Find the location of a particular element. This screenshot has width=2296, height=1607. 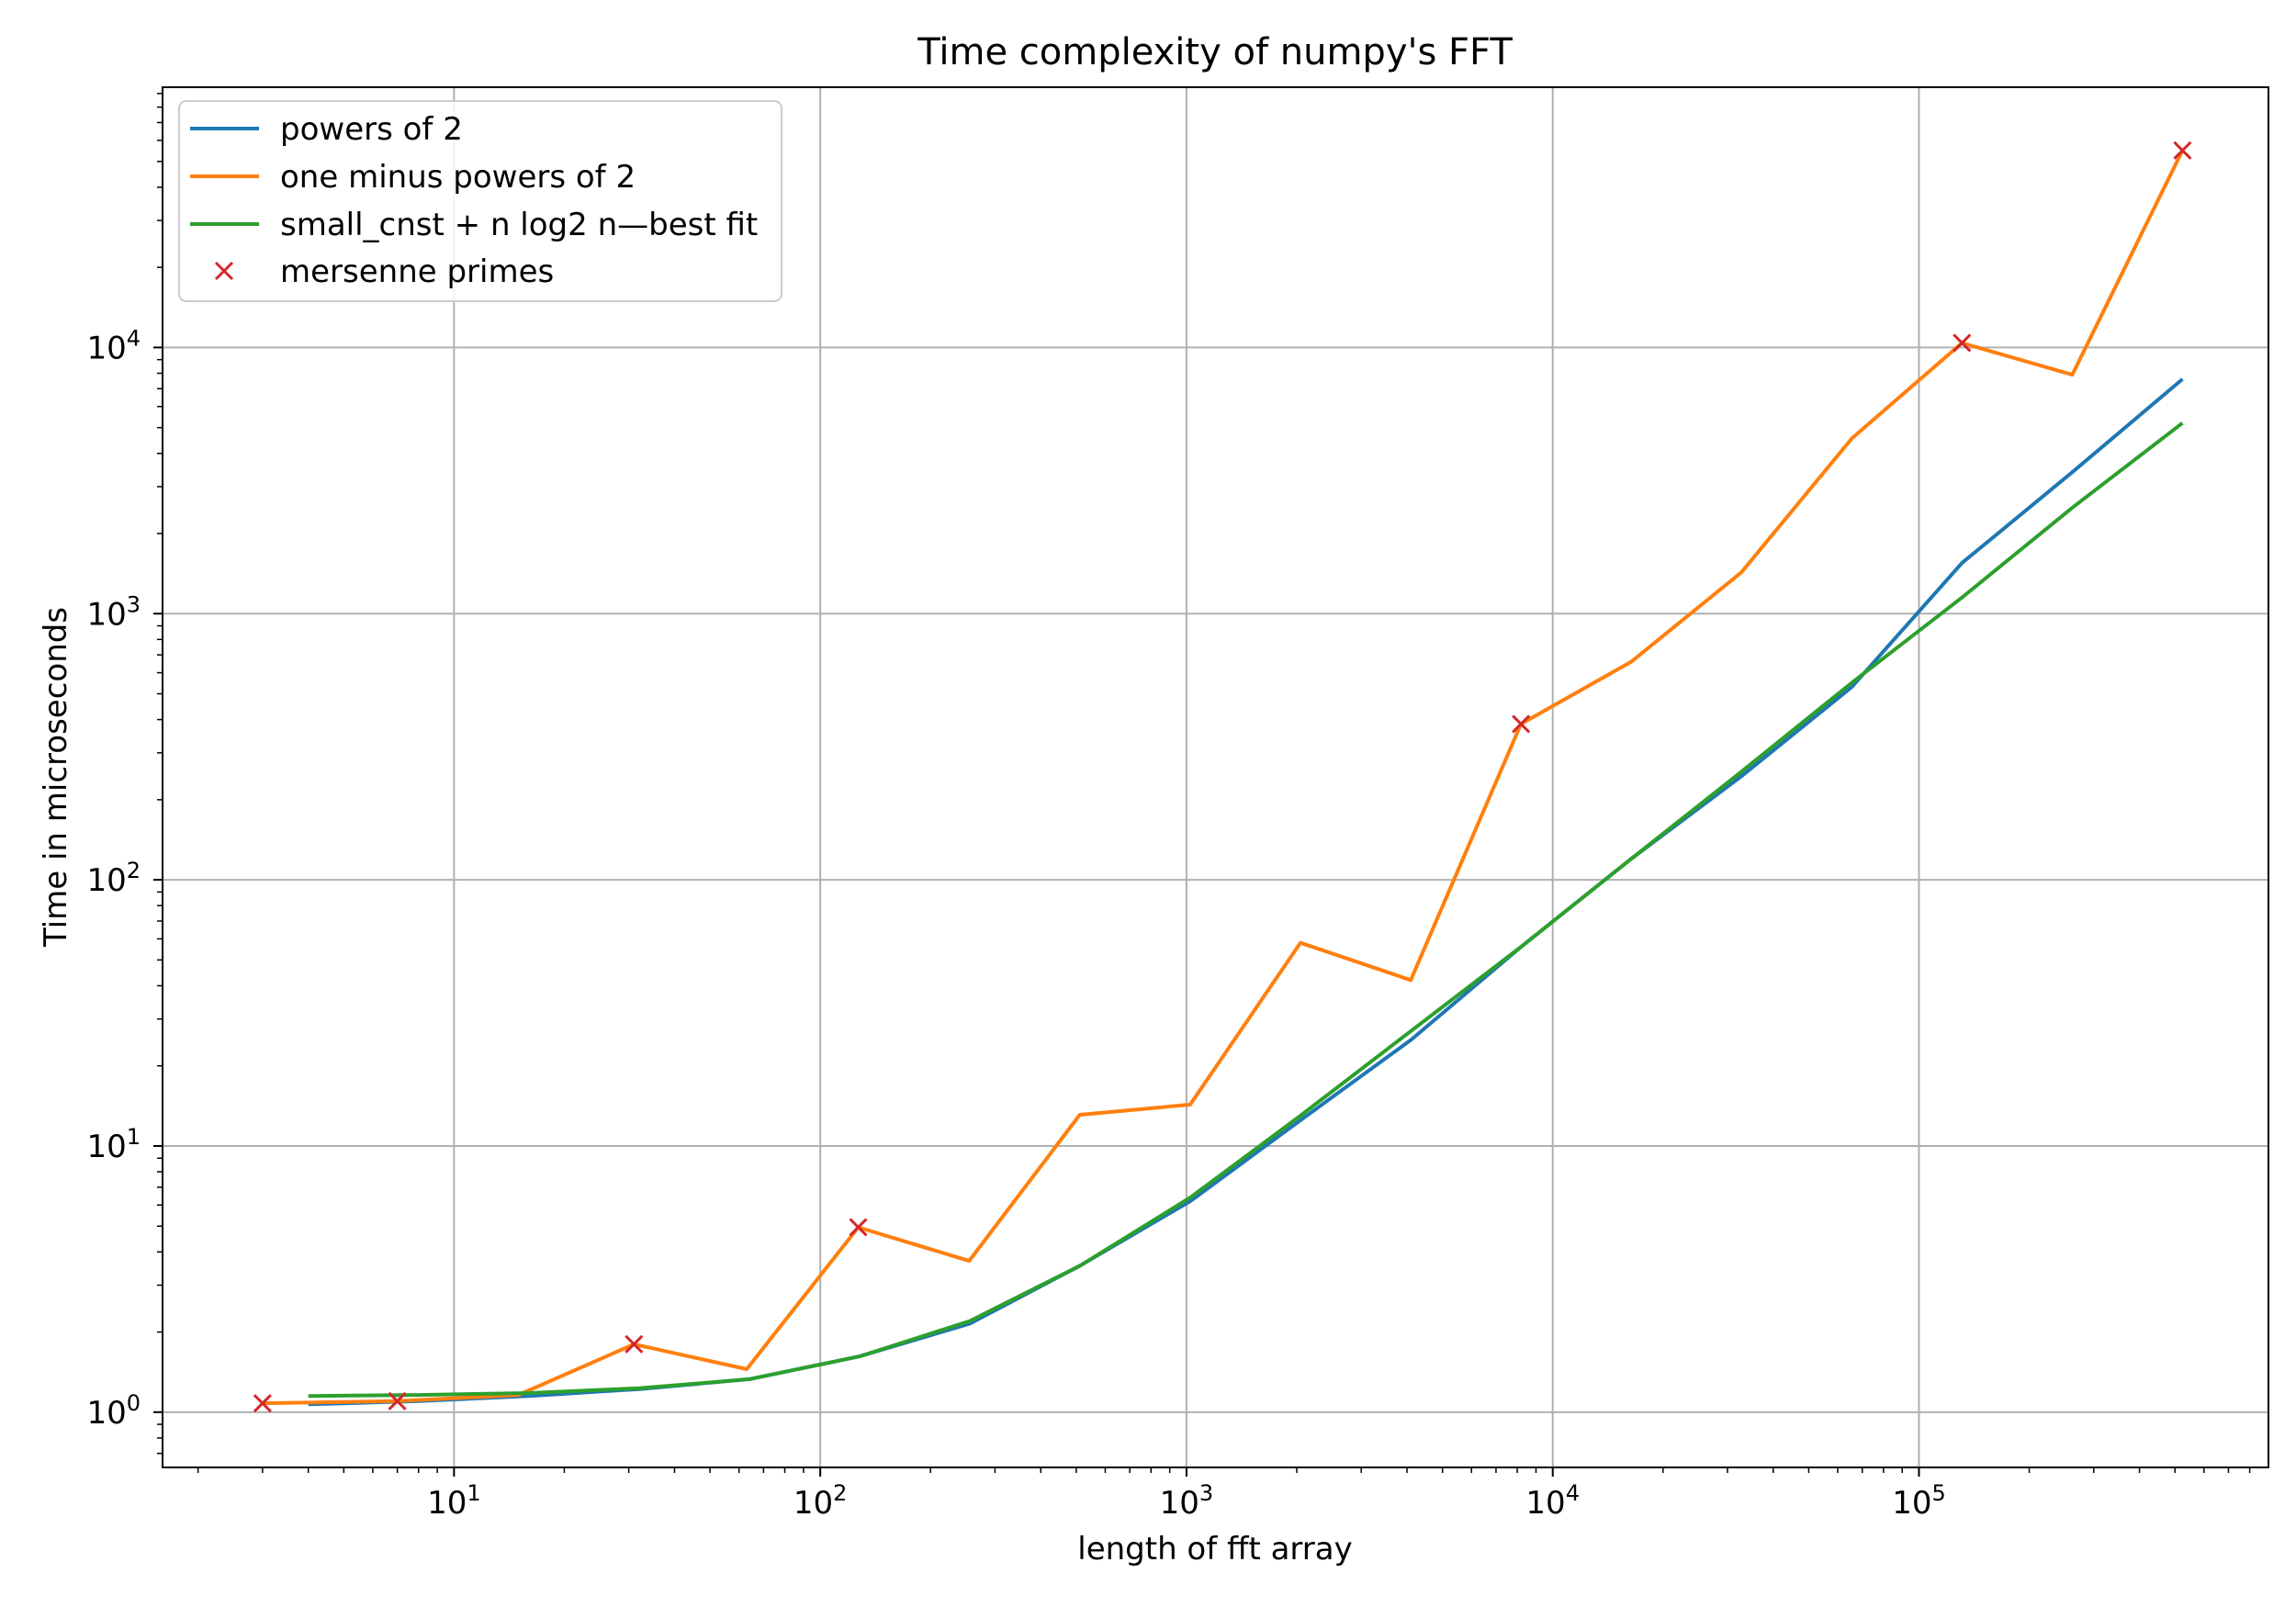

x-tick-label: 10⁵ is located at coordinates (1919, 1501).